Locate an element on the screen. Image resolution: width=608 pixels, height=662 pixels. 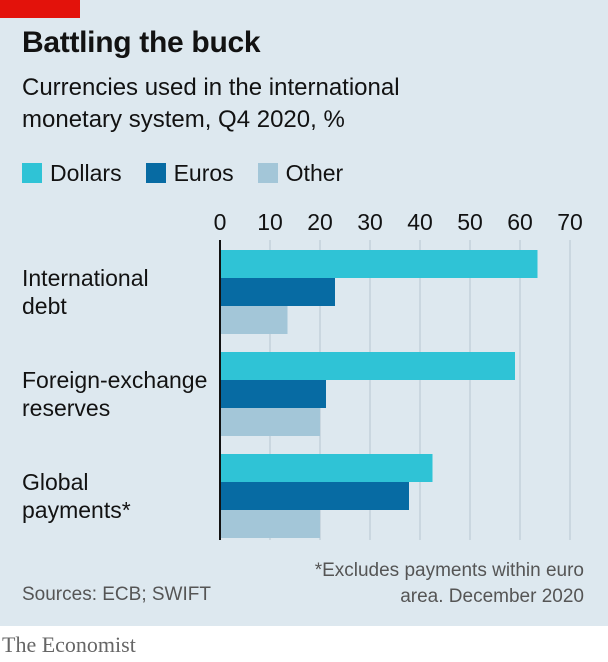
brand-red-tag is located at coordinates (40, 9).